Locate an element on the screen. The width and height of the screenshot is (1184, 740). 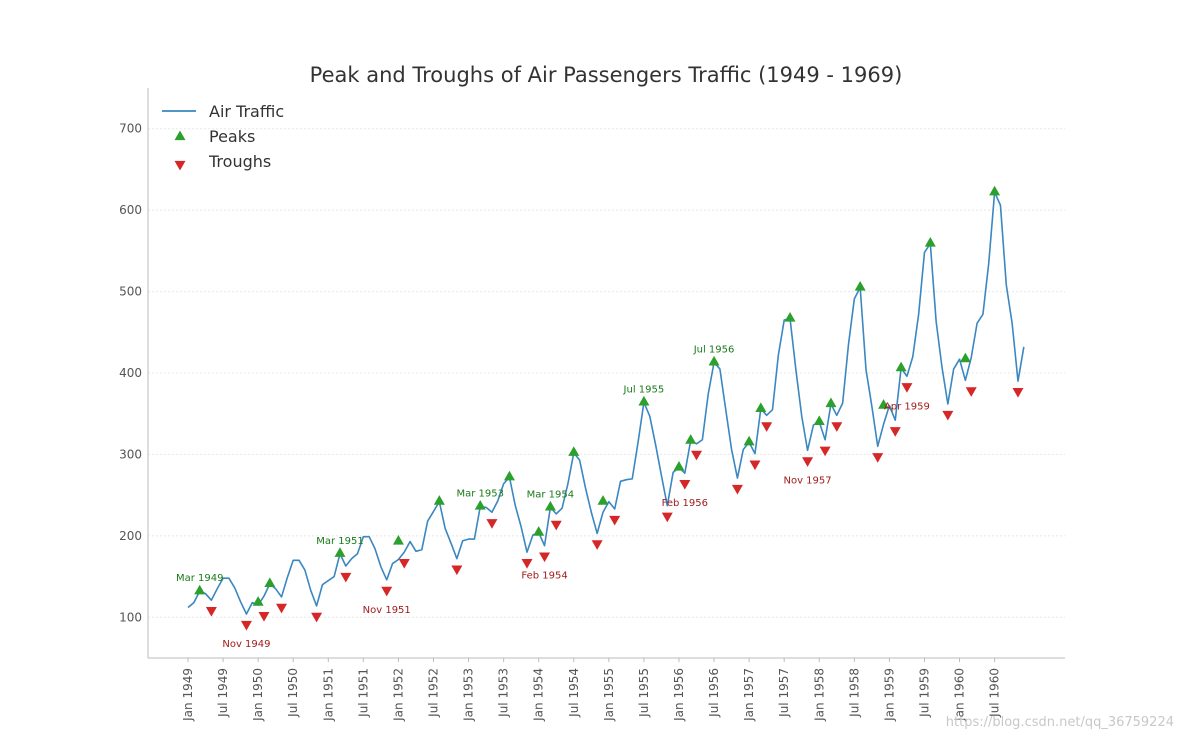
trough-annotation: Nov 1951 is located at coordinates (387, 610).